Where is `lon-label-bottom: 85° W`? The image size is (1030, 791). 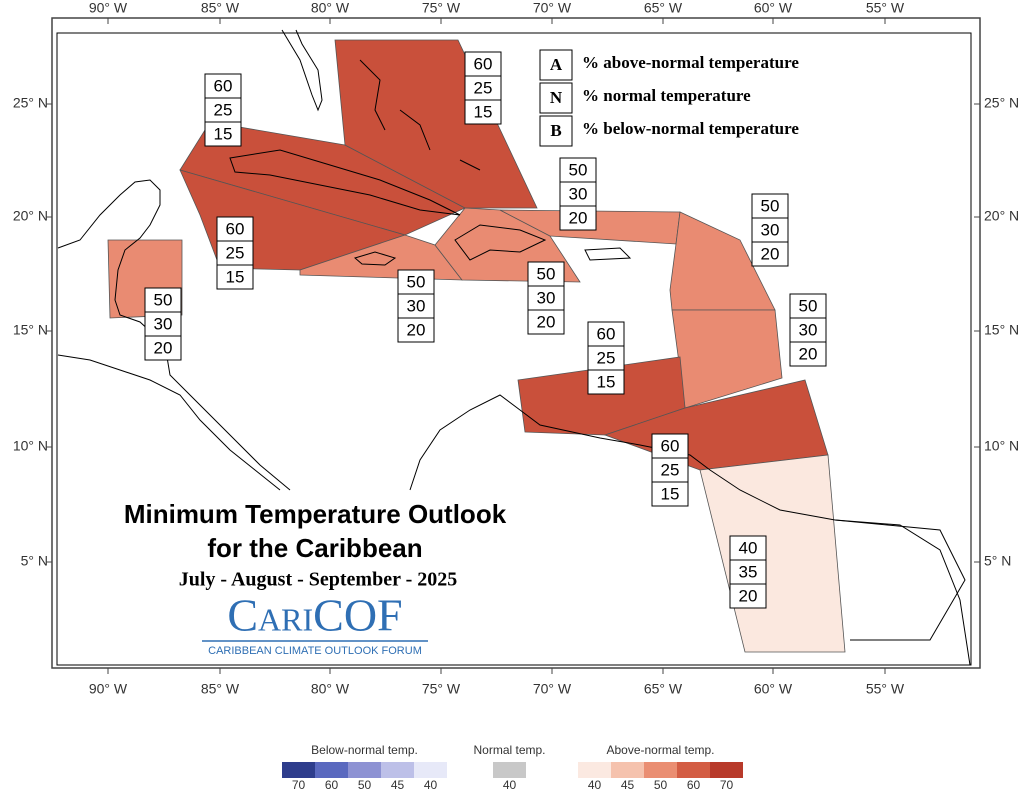 lon-label-bottom: 85° W is located at coordinates (220, 689).